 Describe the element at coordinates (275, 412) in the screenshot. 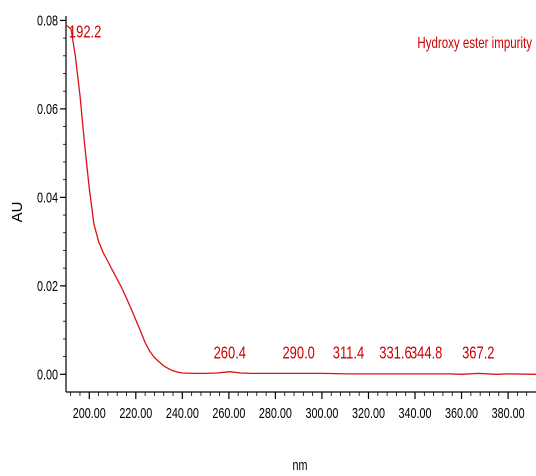

I see `x-tick-label: 280.00` at that location.